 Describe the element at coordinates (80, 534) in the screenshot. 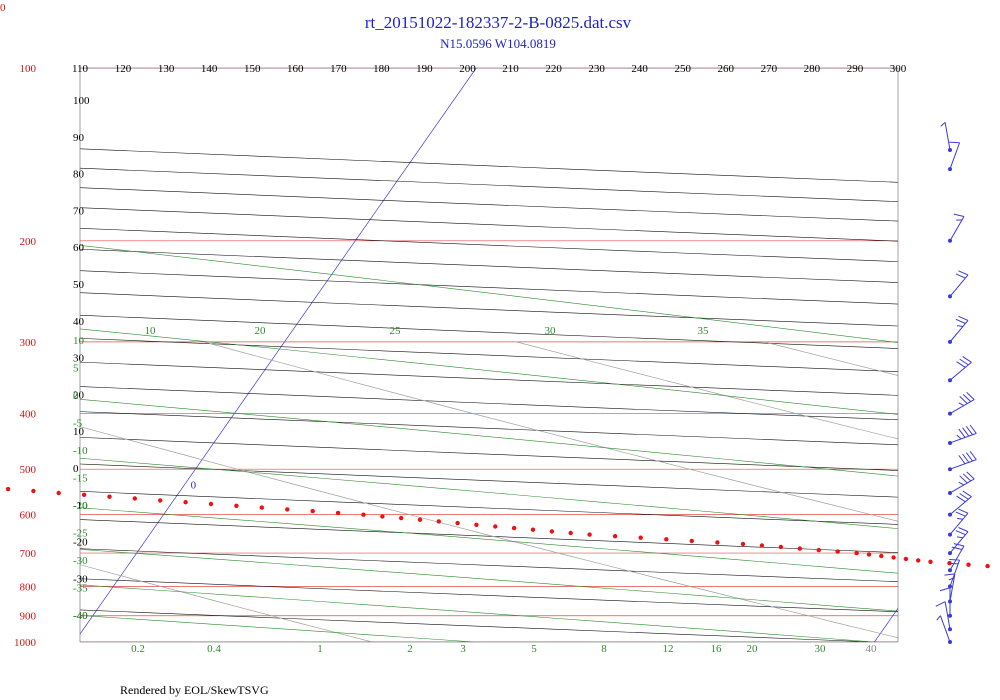

I see `wetbulb-tick-label: -25` at that location.